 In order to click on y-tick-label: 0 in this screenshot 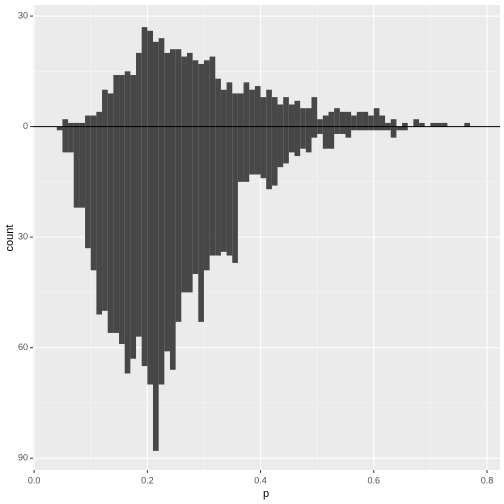, I will do `click(25, 126)`.